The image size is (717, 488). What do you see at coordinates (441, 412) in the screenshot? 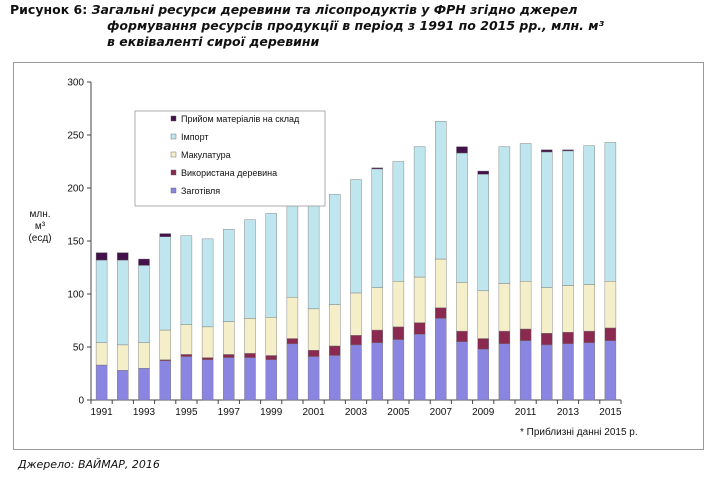
I see `x-tick-label: 2007` at bounding box center [441, 412].